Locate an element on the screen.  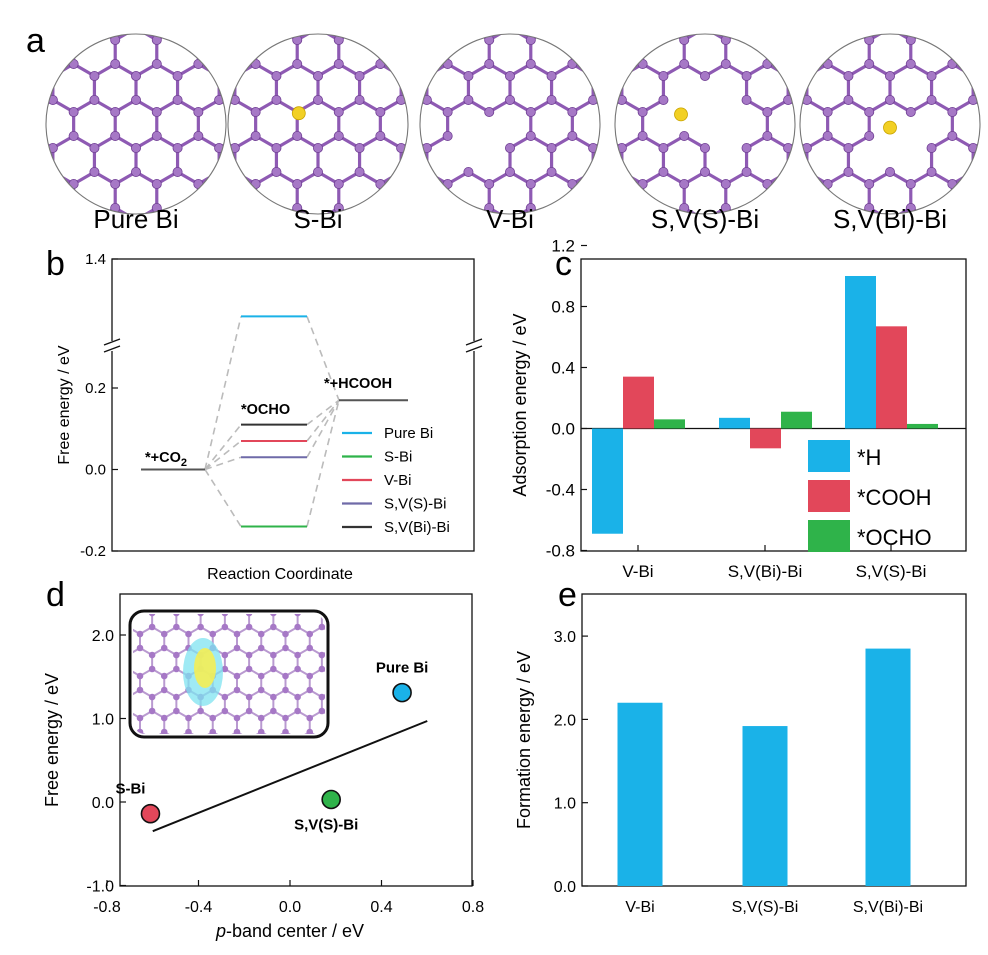
inset-charge-density-structure is located at coordinates (233, 673).